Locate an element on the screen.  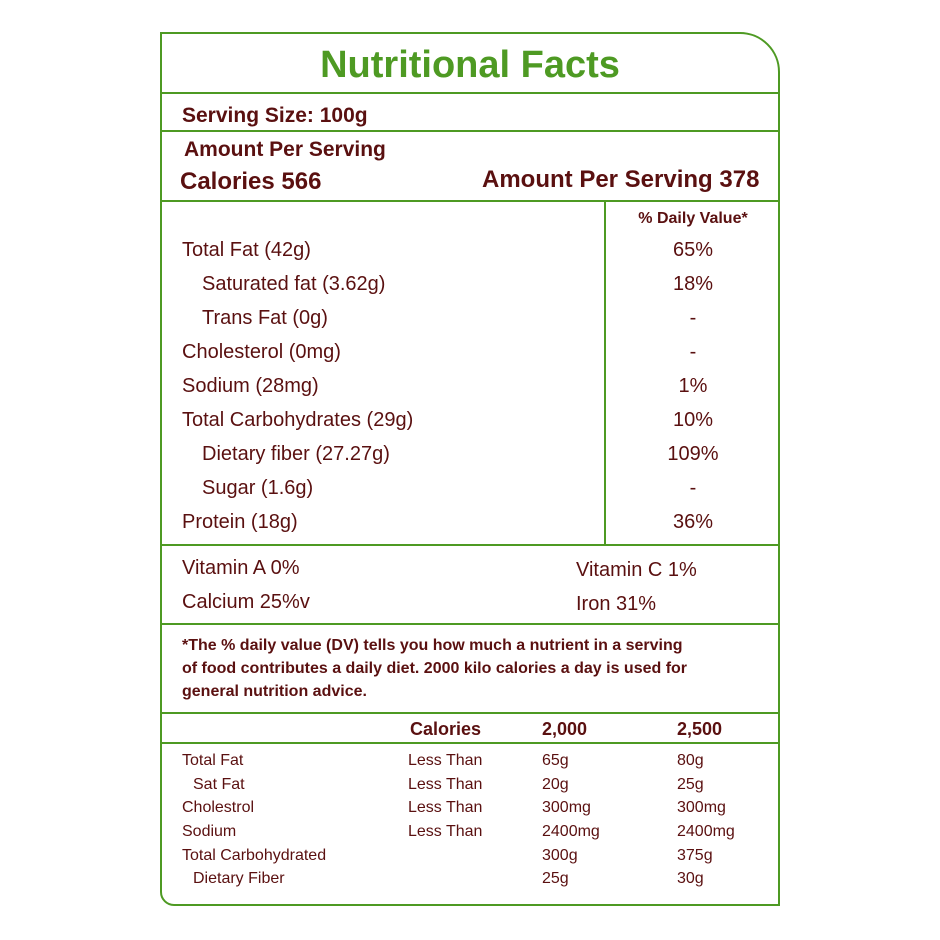
divider-footnote is located at coordinates (470, 713).